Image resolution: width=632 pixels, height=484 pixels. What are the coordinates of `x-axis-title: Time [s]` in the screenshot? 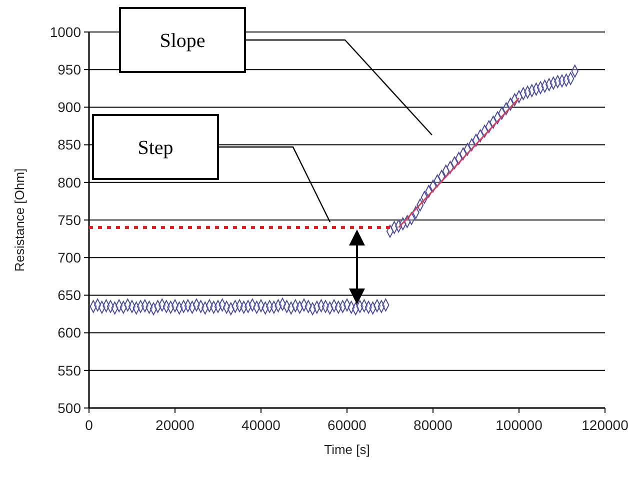 It's located at (347, 449).